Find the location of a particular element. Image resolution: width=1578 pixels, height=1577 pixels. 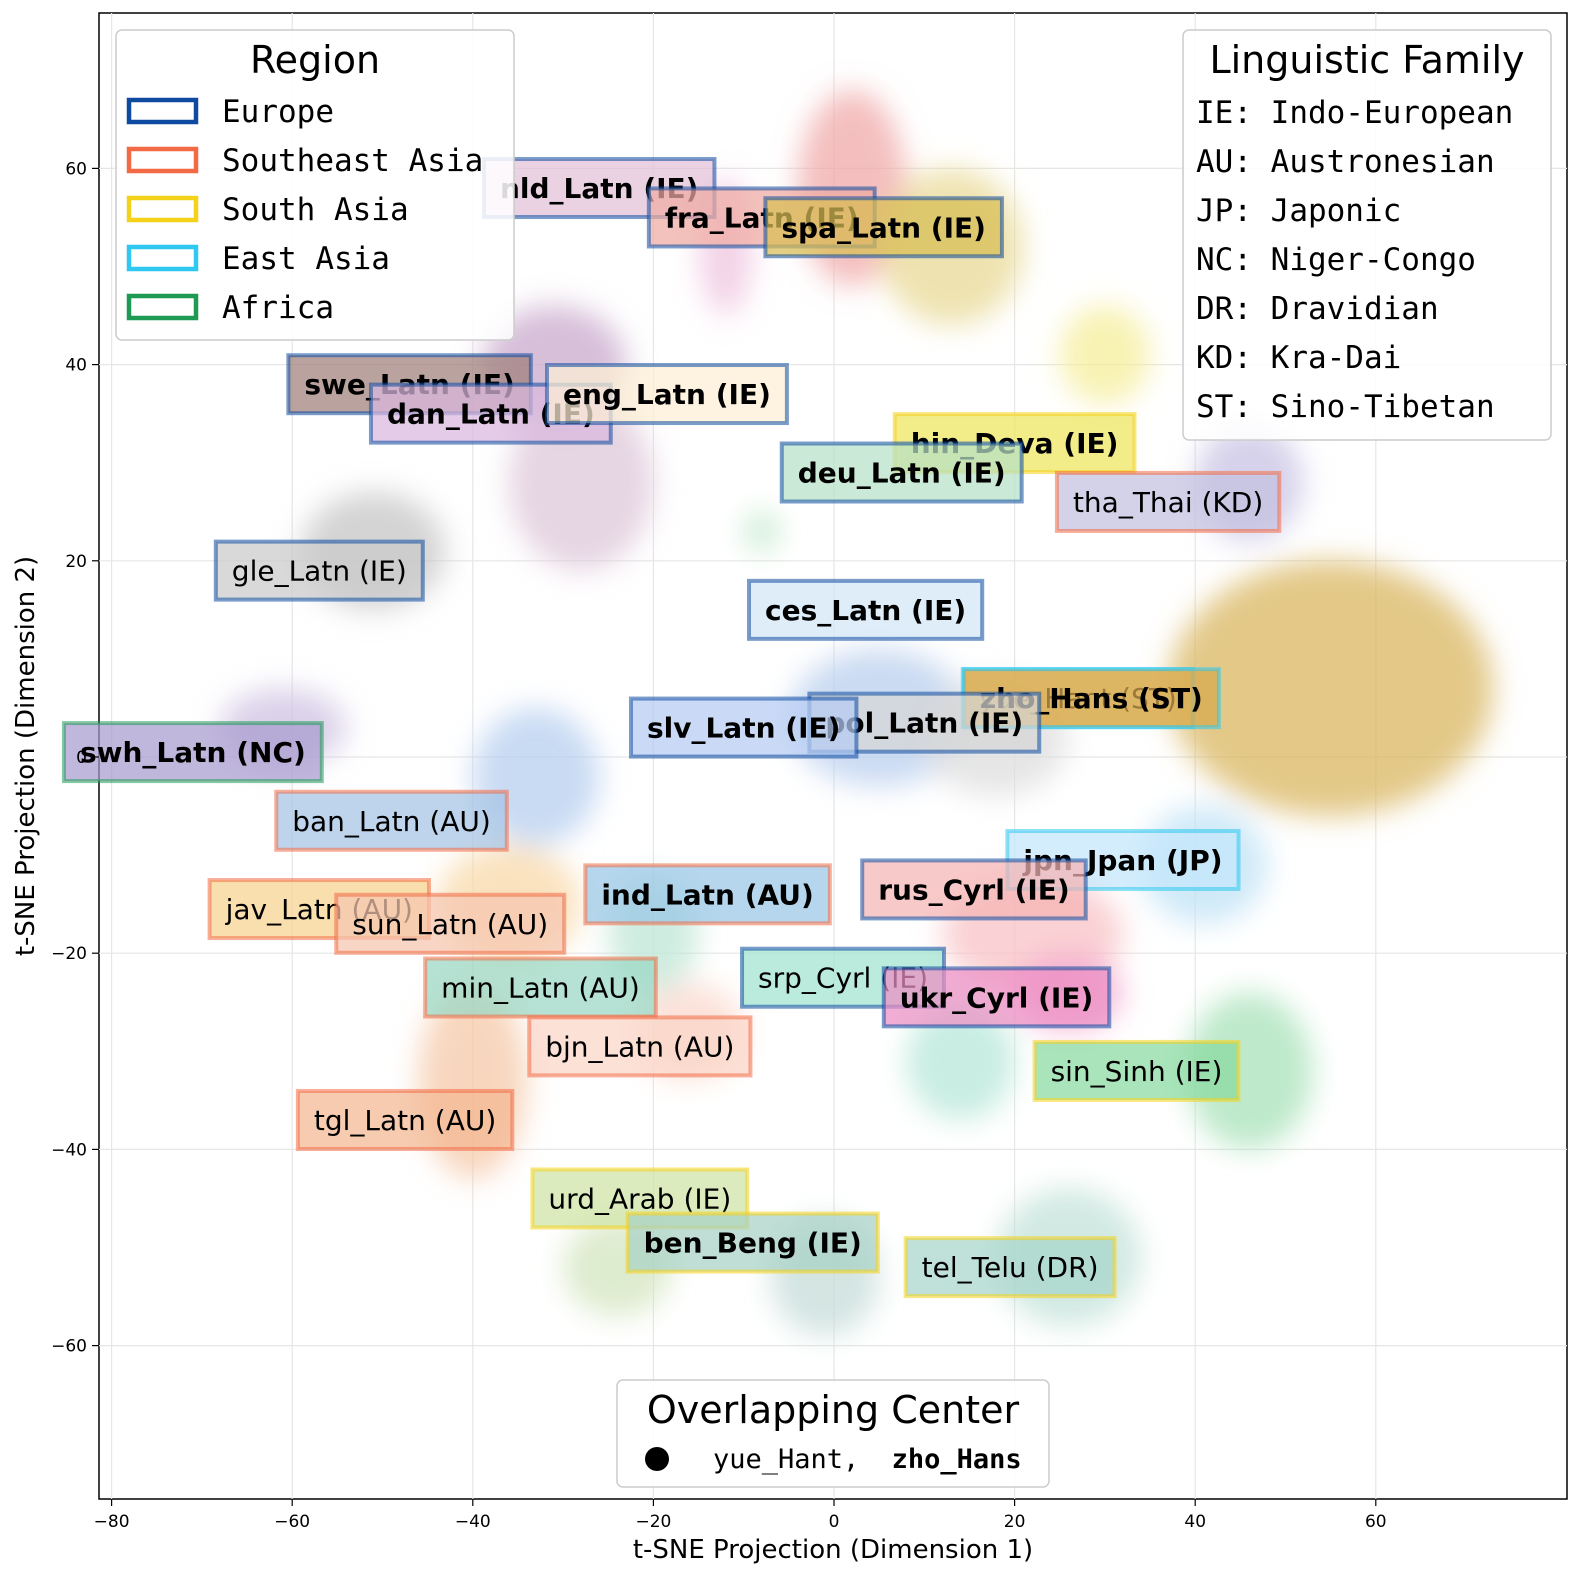

family-legend-entry-2: JP: Japonic is located at coordinates (1298, 211).